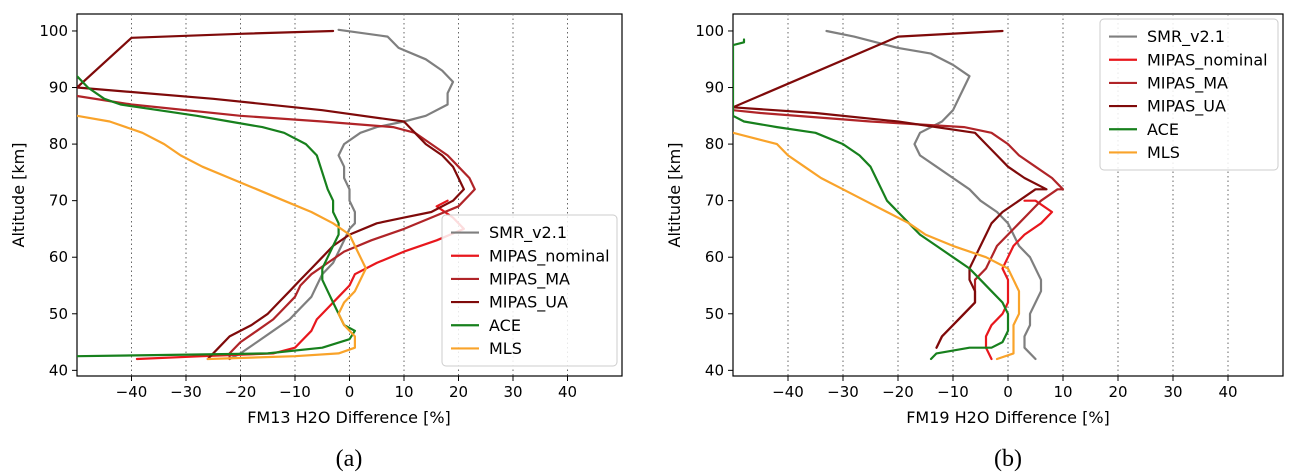 The width and height of the screenshot is (1290, 476). Describe the element at coordinates (349, 417) in the screenshot. I see `x-axis-label: FM13 H2O Difference [%]` at that location.